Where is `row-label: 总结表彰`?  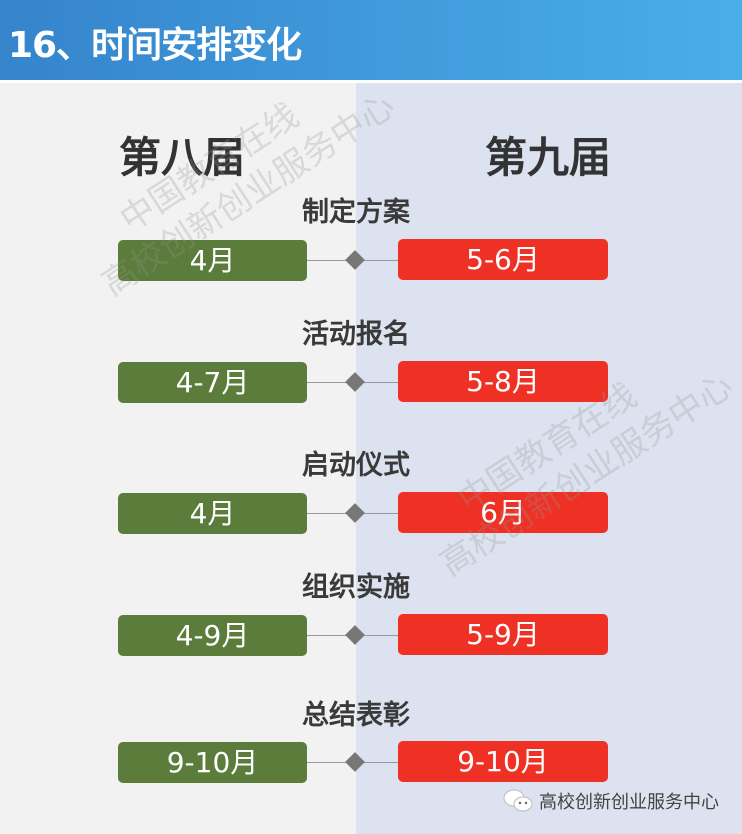
row-label: 总结表彰 is located at coordinates (356, 715).